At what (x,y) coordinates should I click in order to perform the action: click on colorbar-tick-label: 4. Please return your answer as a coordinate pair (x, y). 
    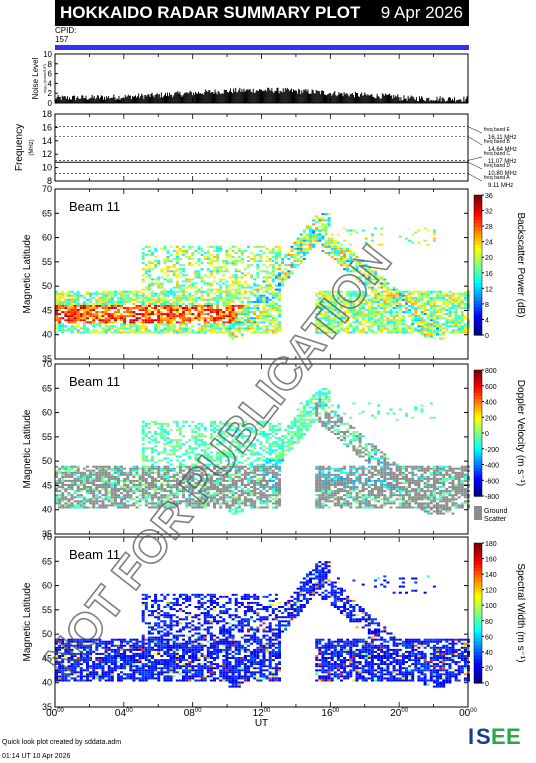
    Looking at the image, I should click on (487, 320).